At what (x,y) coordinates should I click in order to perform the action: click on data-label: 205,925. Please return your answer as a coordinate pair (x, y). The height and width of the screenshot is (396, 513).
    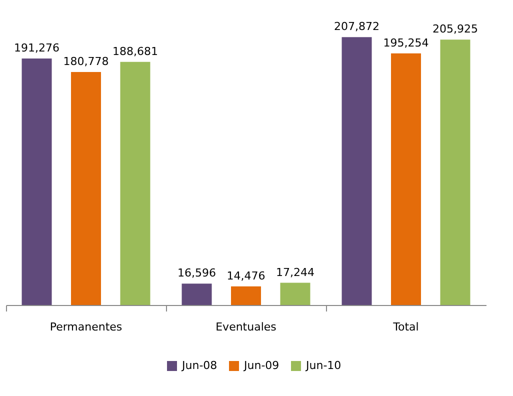
    Looking at the image, I should click on (455, 29).